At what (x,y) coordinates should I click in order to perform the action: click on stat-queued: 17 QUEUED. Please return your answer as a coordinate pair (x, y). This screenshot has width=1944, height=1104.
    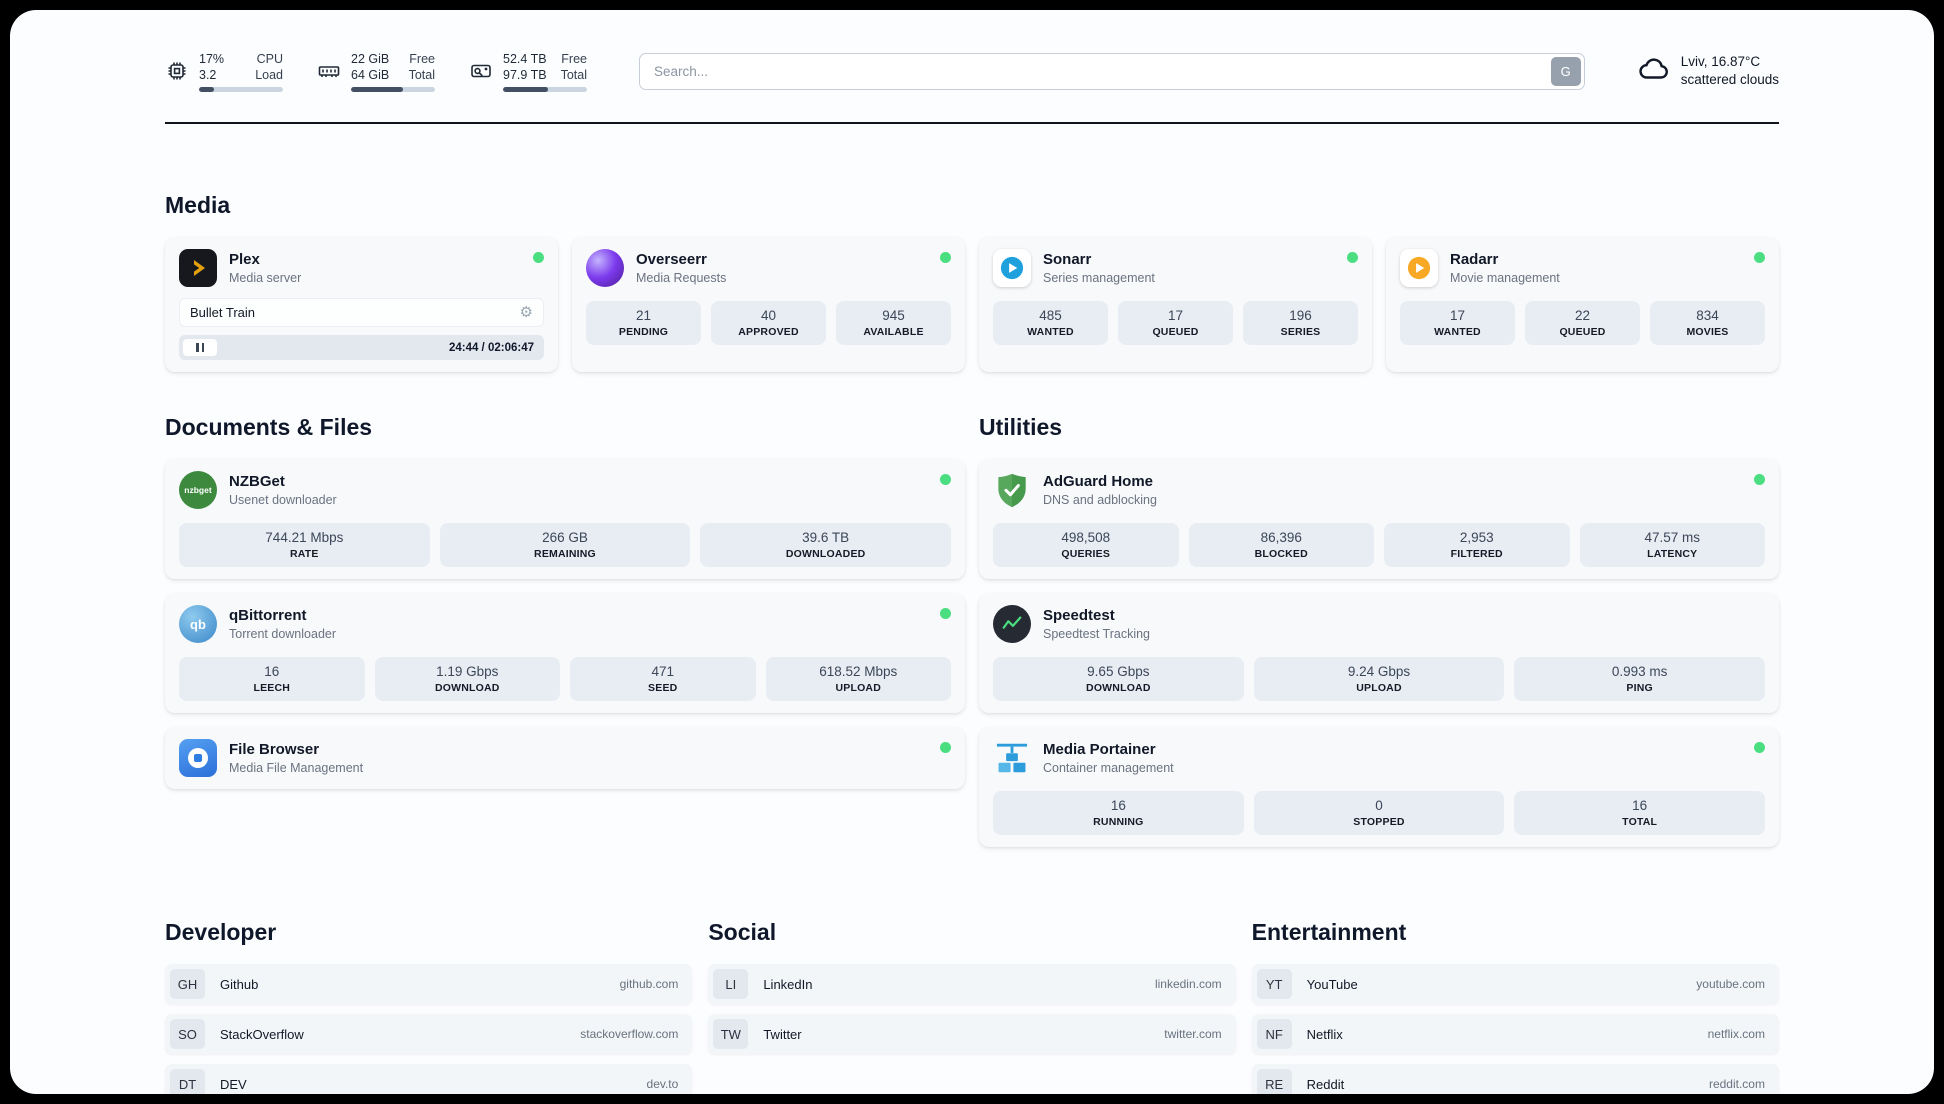
    Looking at the image, I should click on (1175, 323).